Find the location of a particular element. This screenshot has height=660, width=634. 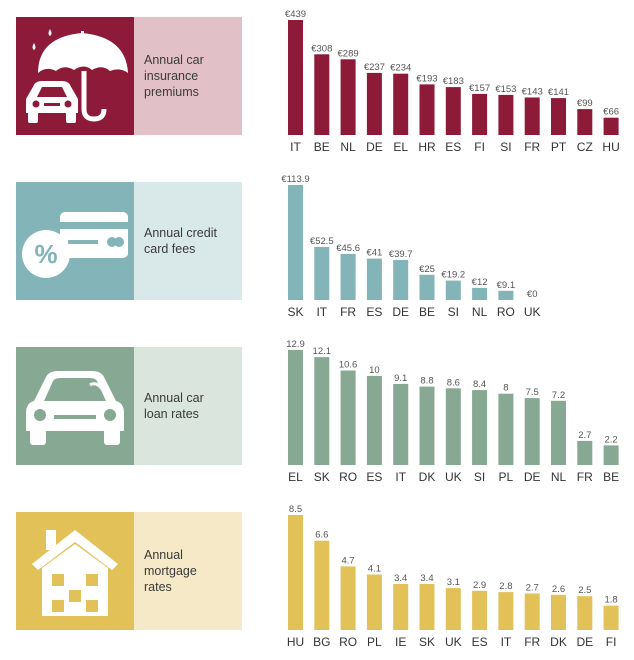

bar-value-label: 2.5 is located at coordinates (584, 590).